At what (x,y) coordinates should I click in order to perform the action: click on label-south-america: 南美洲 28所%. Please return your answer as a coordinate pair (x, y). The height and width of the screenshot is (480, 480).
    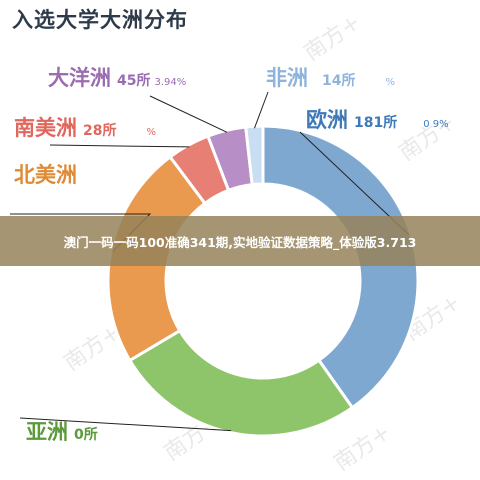
    Looking at the image, I should click on (85, 128).